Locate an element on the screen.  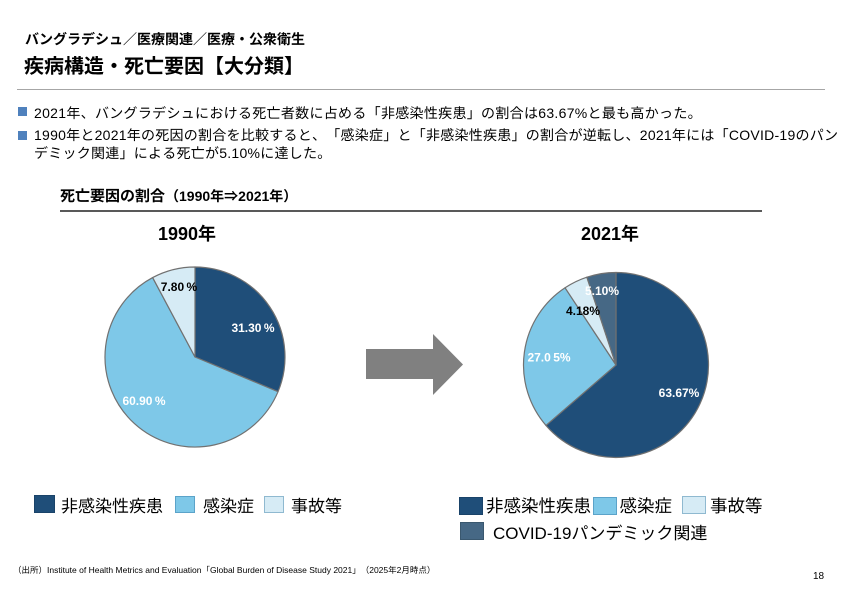
svg-text: 60.90 % is located at coordinates (143, 401).